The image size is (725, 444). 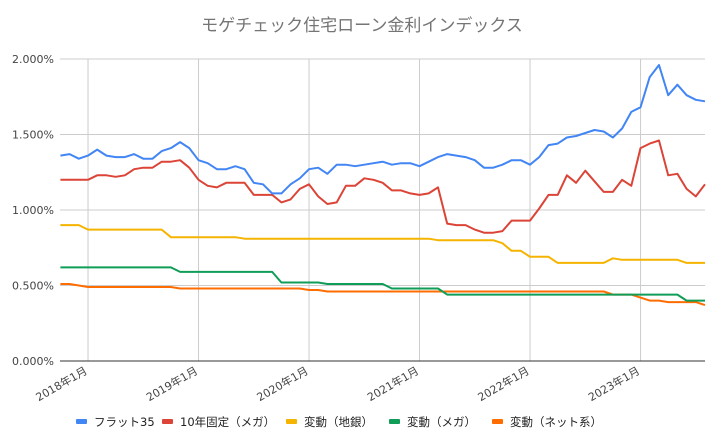 What do you see at coordinates (614, 383) in the screenshot?
I see `x-tick-label: 2023年1月` at bounding box center [614, 383].